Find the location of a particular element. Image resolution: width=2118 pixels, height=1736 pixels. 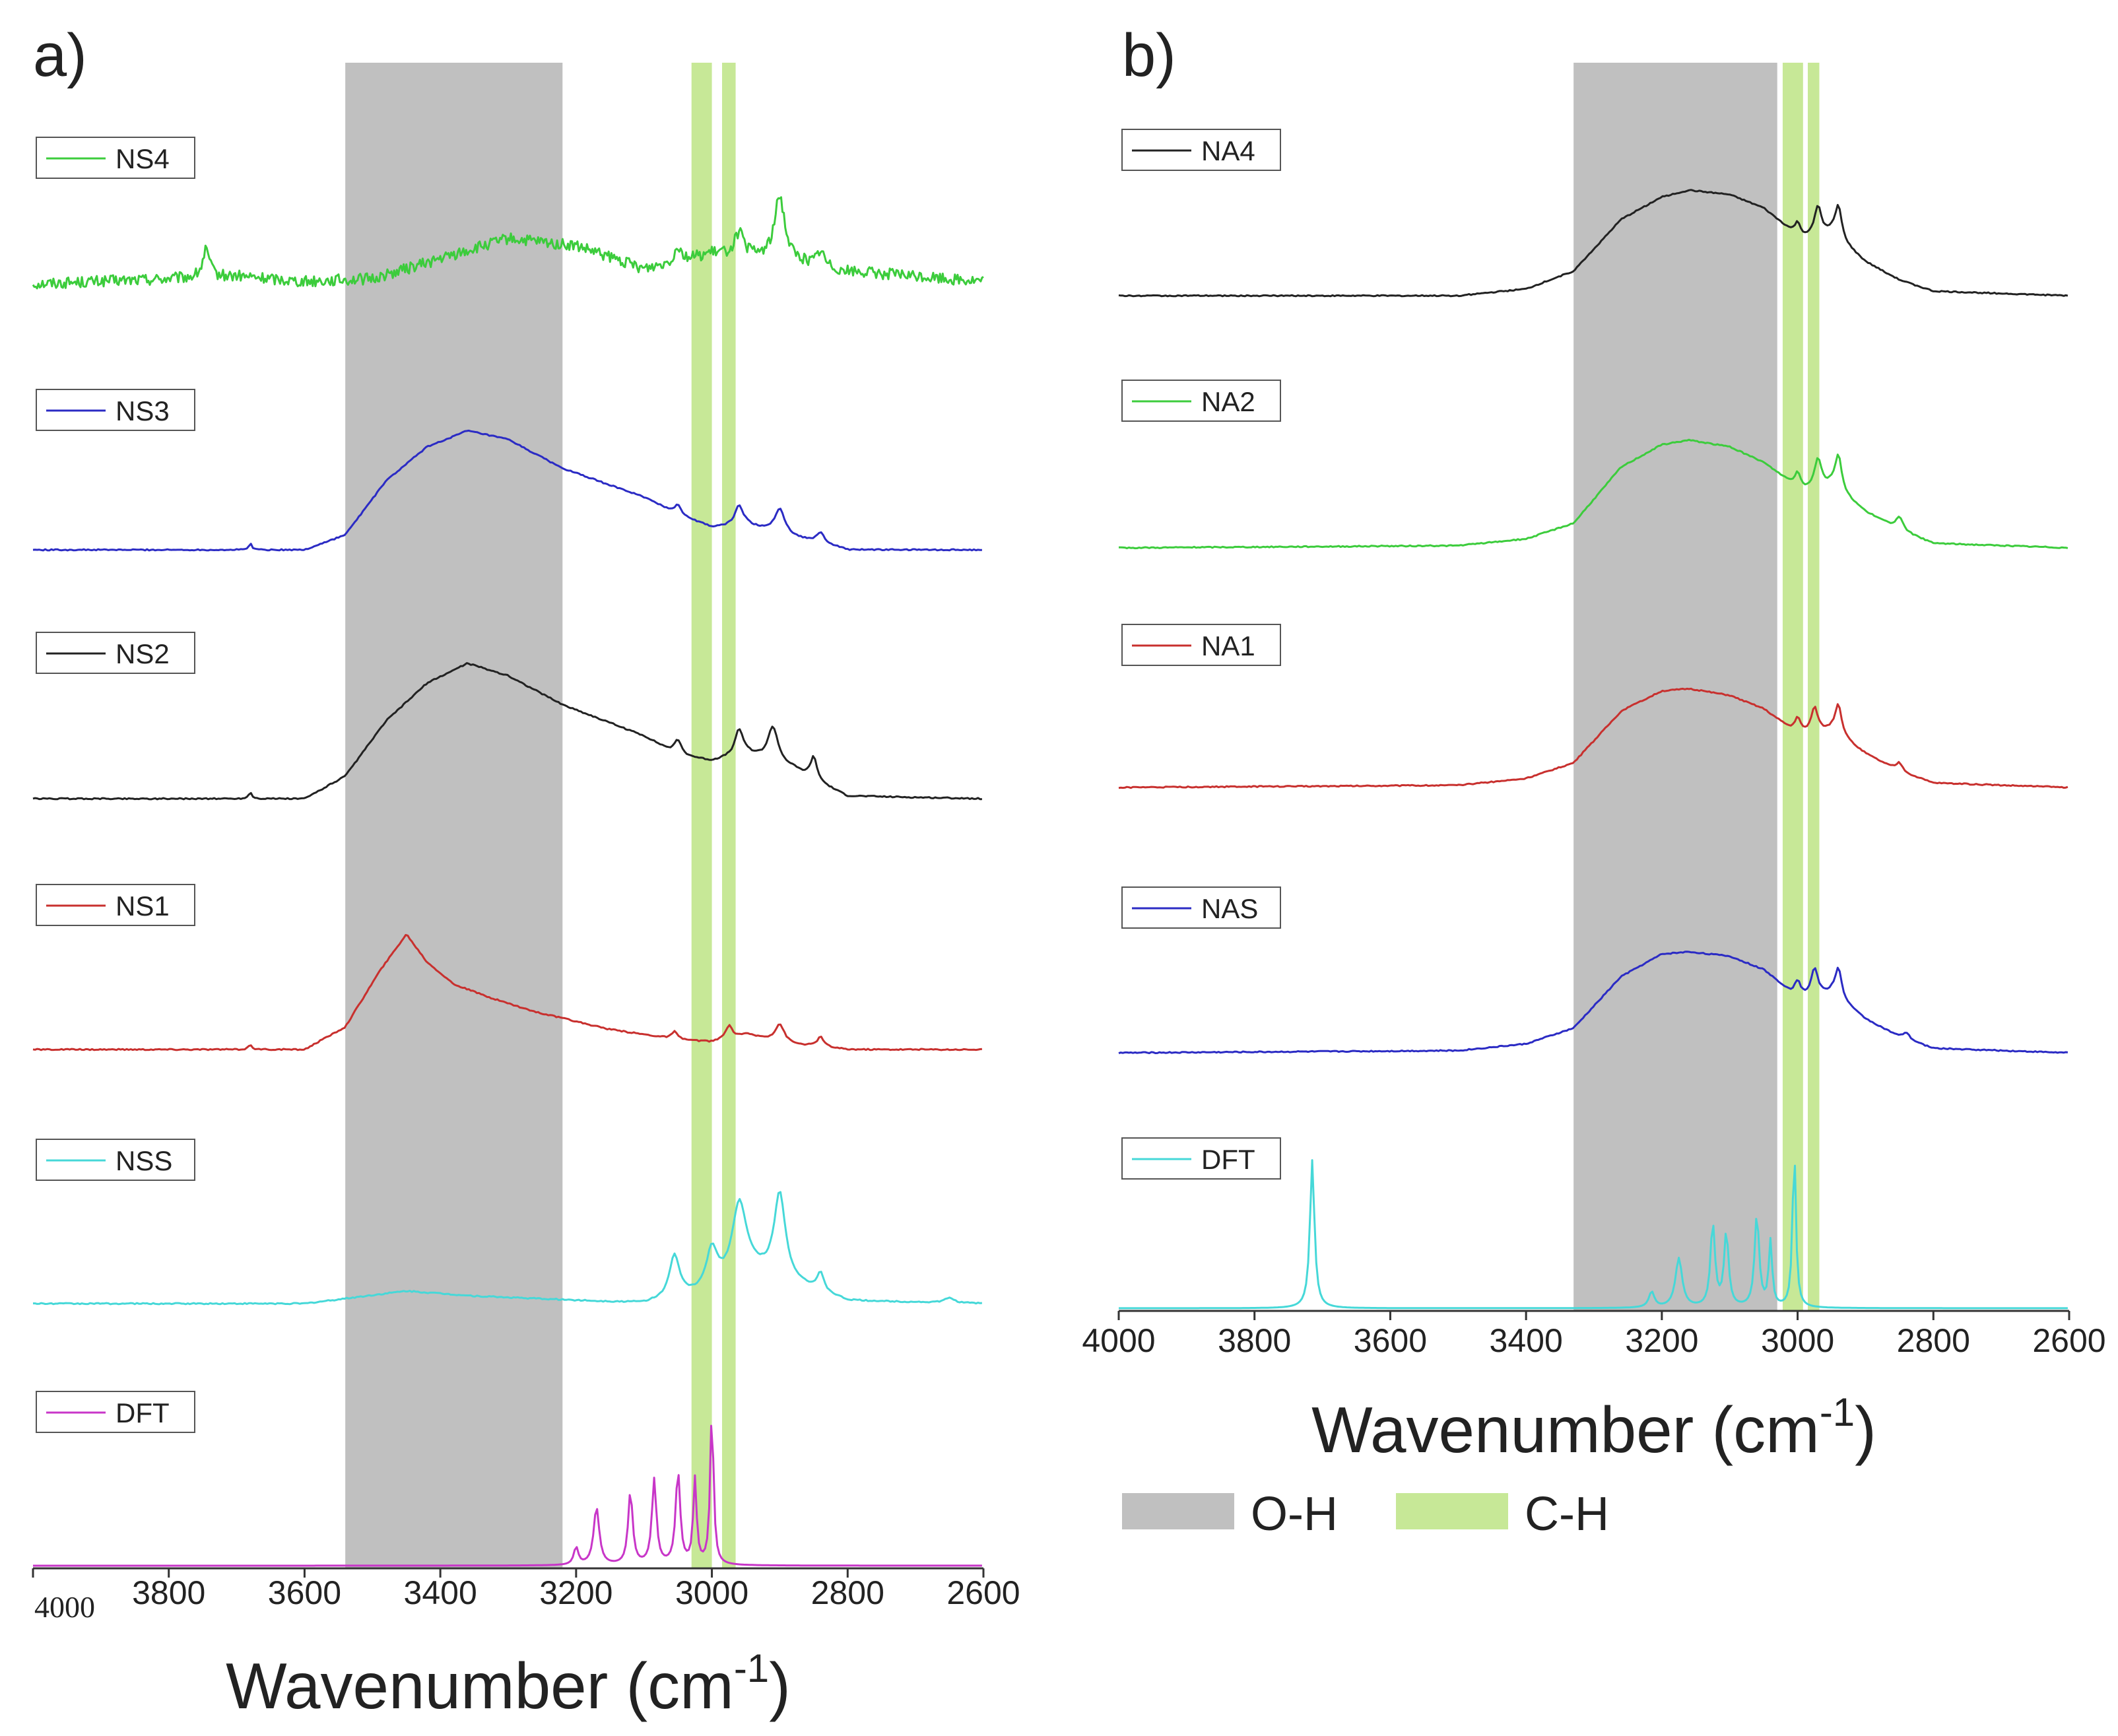

series-ns3-line is located at coordinates (507, 490).